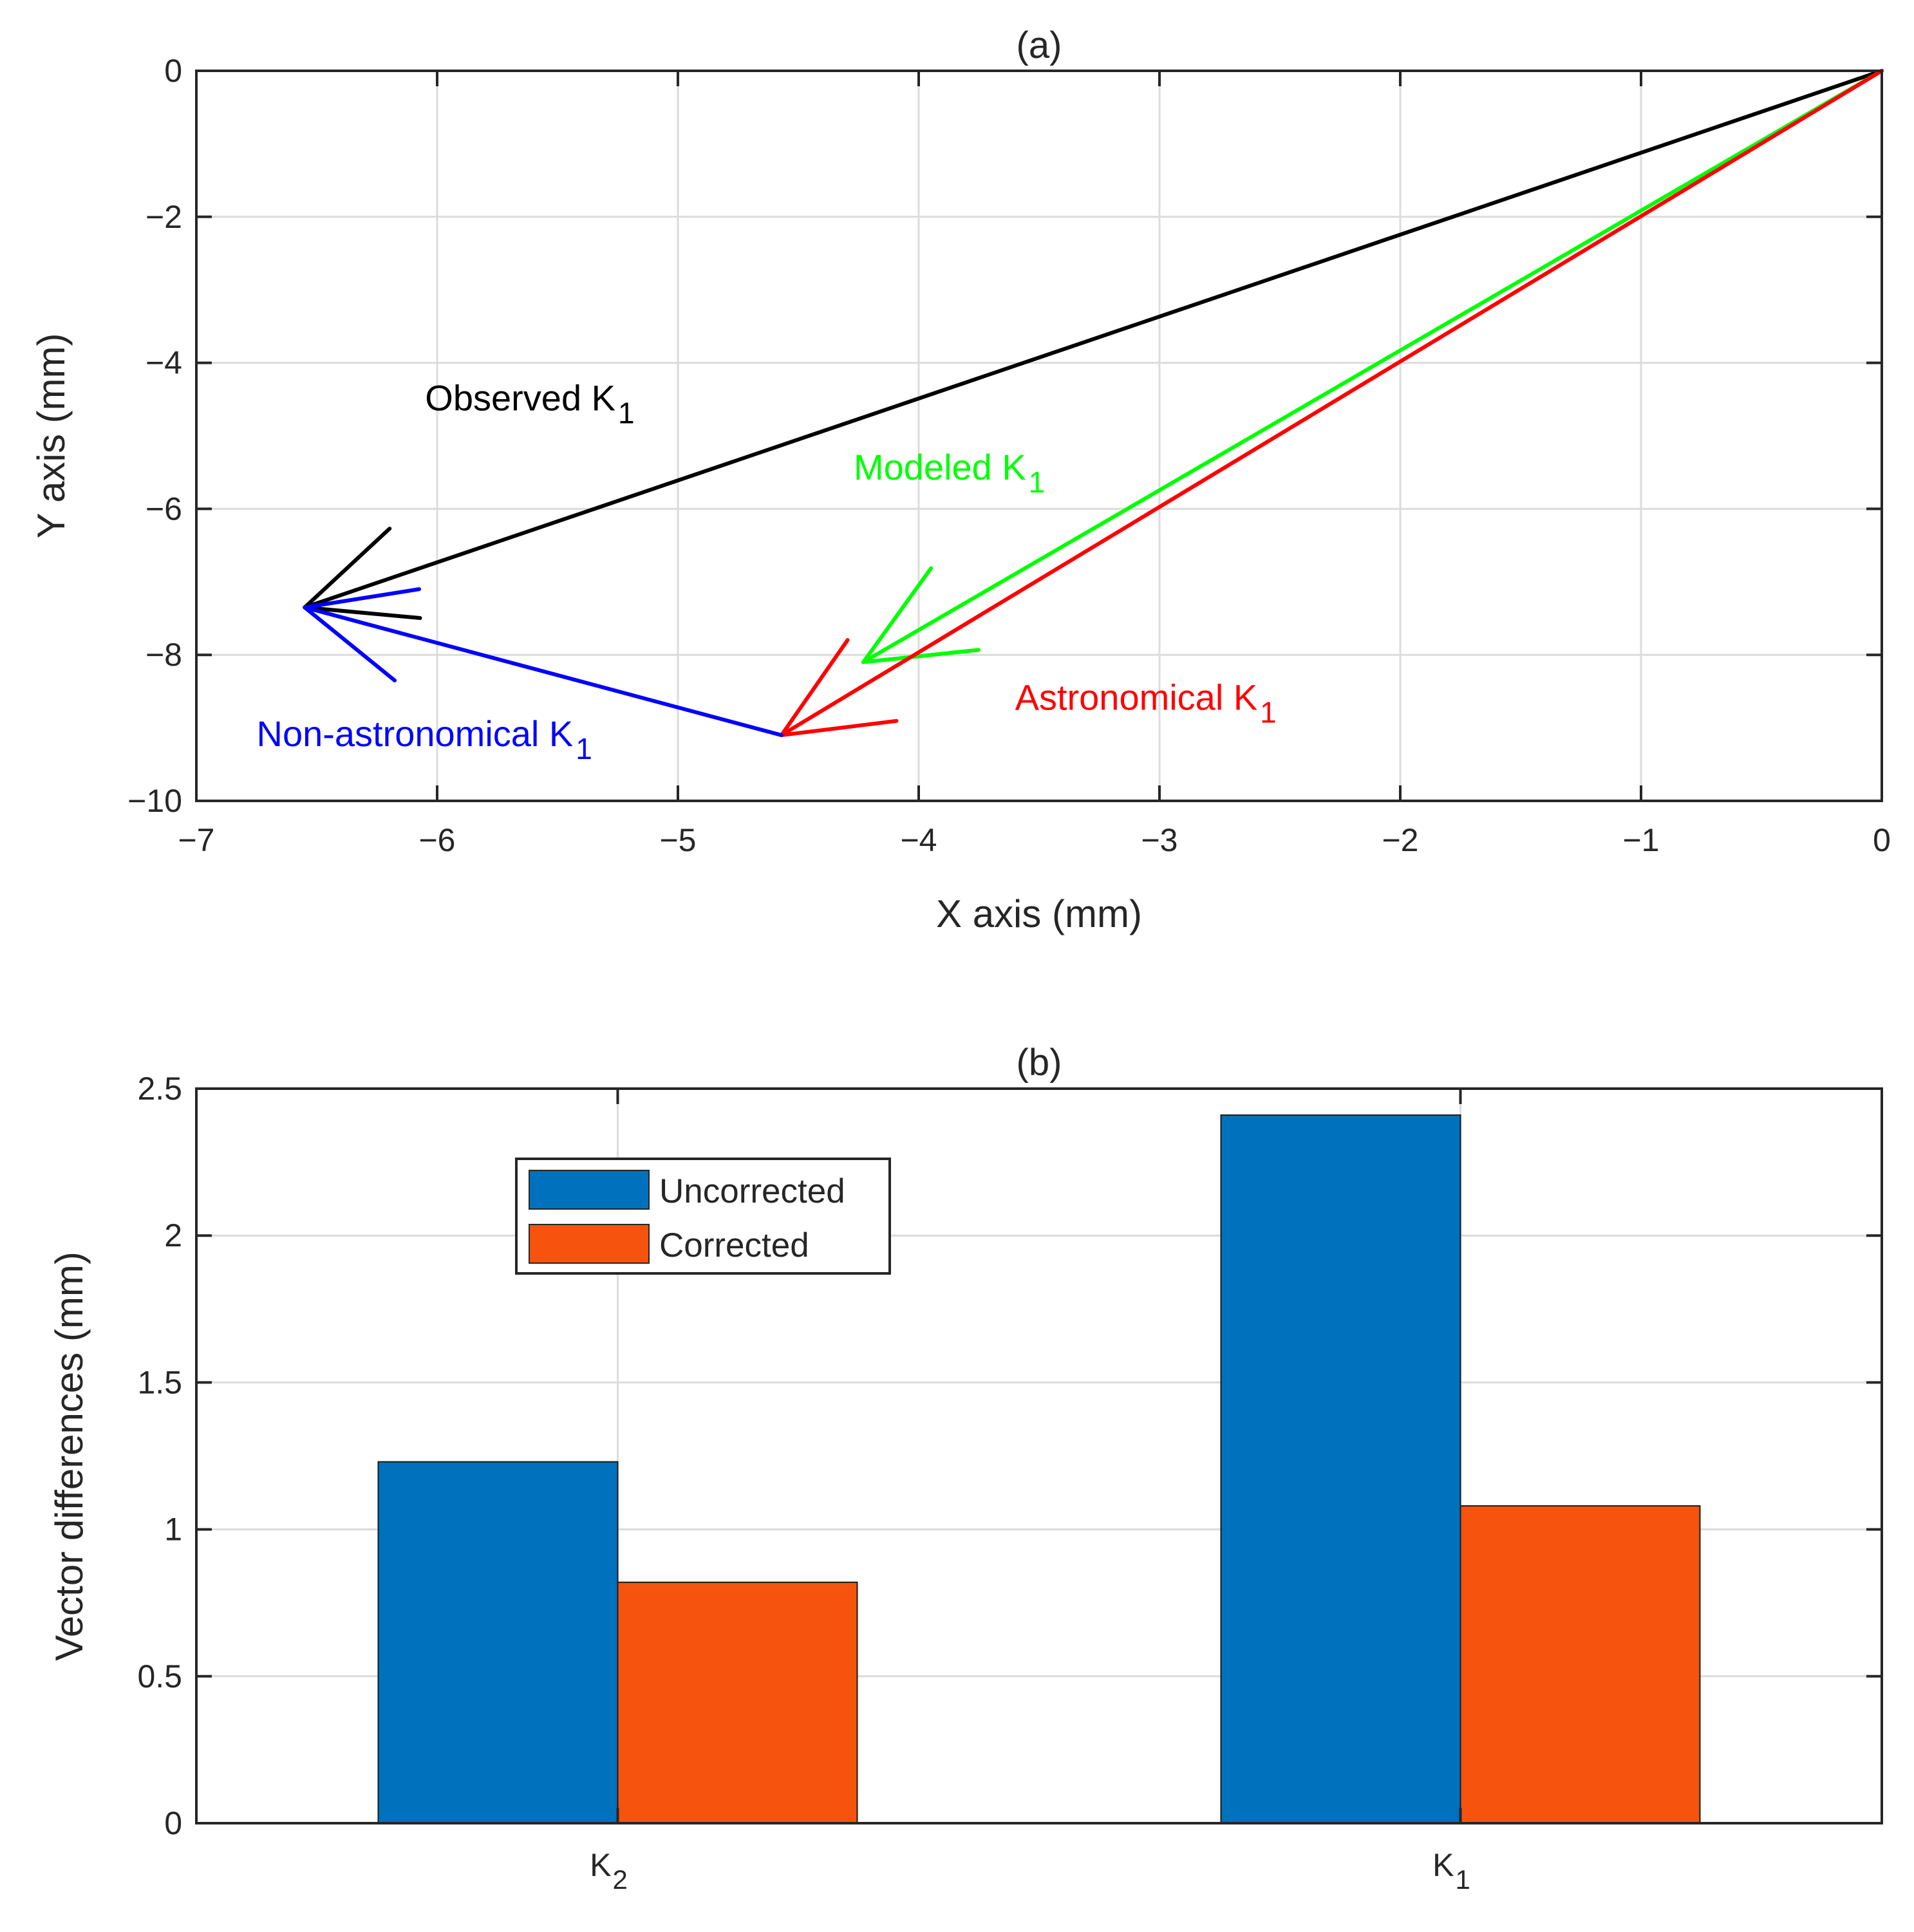 The width and height of the screenshot is (1914, 1932). Describe the element at coordinates (1580, 1664) in the screenshot. I see `bar-corrected-K1` at that location.